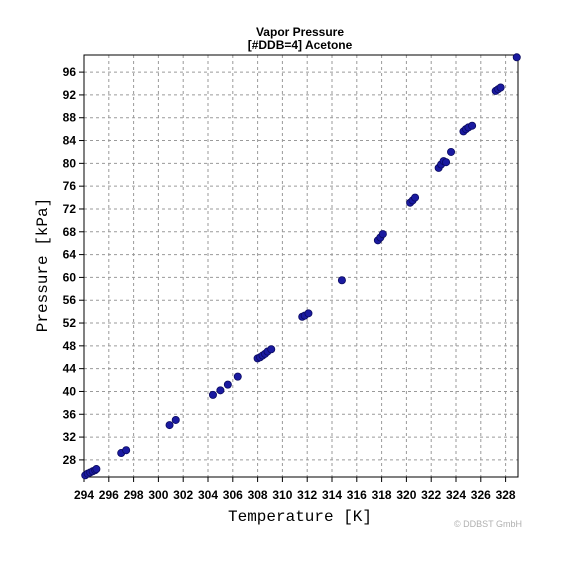 This screenshot has height=572, width=576. I want to click on x-tick-label: 302, so click(183, 495).